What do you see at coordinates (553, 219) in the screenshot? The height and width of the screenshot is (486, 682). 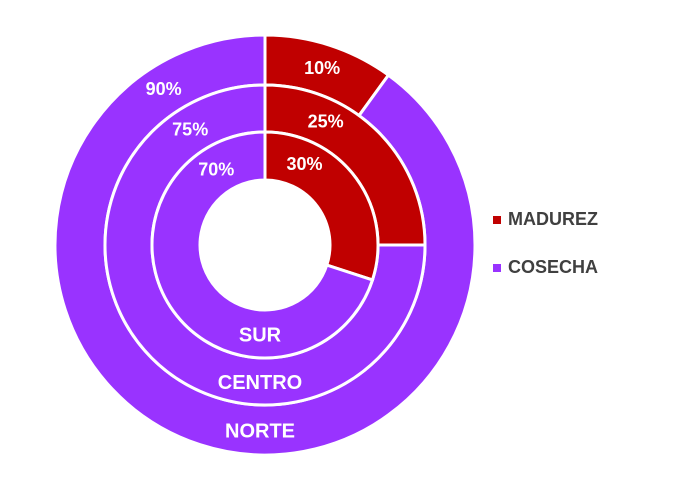 I see `legend-label: MADUREZ` at bounding box center [553, 219].